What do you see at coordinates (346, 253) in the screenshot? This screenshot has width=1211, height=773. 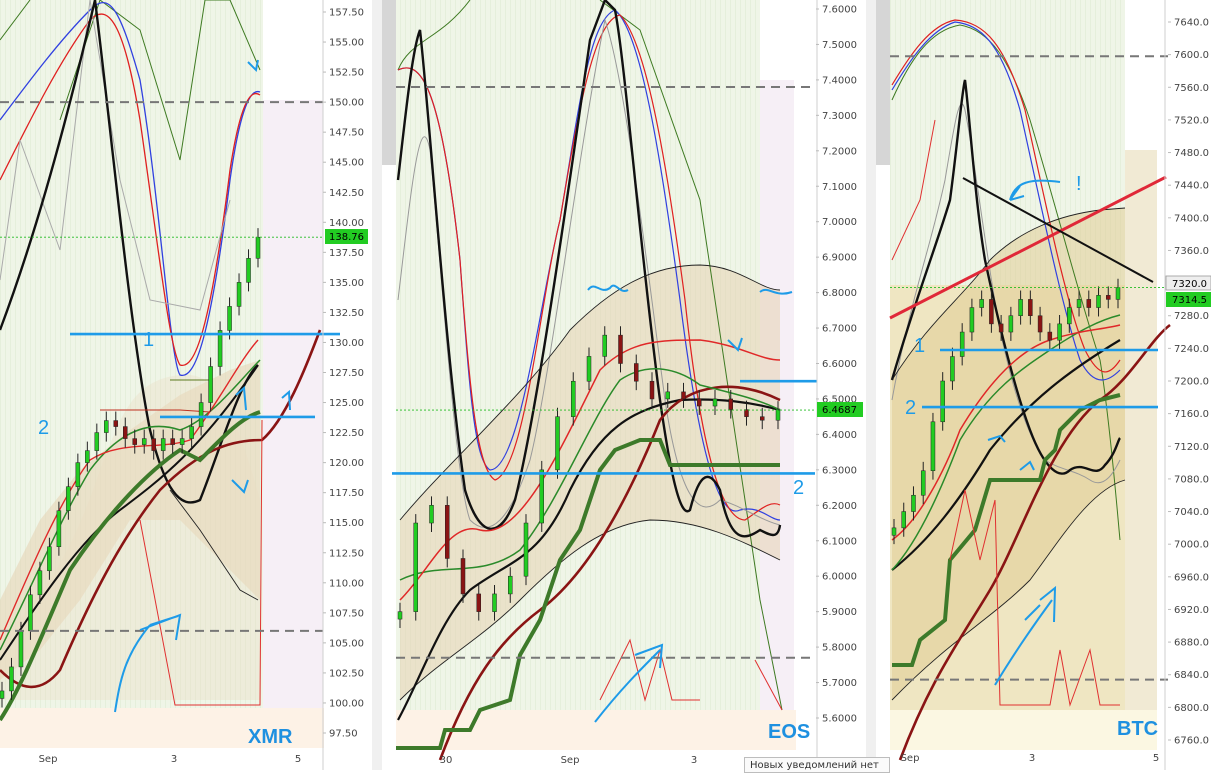 I see `xmr-y-tick: 137.50` at bounding box center [346, 253].